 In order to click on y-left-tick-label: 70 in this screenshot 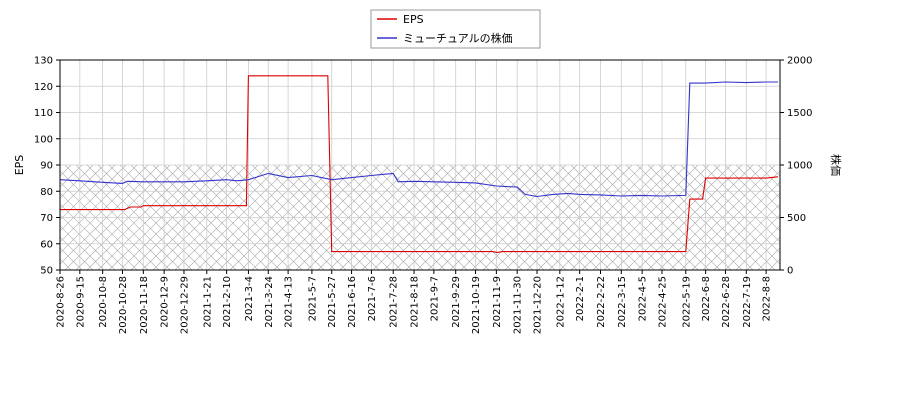, I will do `click(46, 218)`.